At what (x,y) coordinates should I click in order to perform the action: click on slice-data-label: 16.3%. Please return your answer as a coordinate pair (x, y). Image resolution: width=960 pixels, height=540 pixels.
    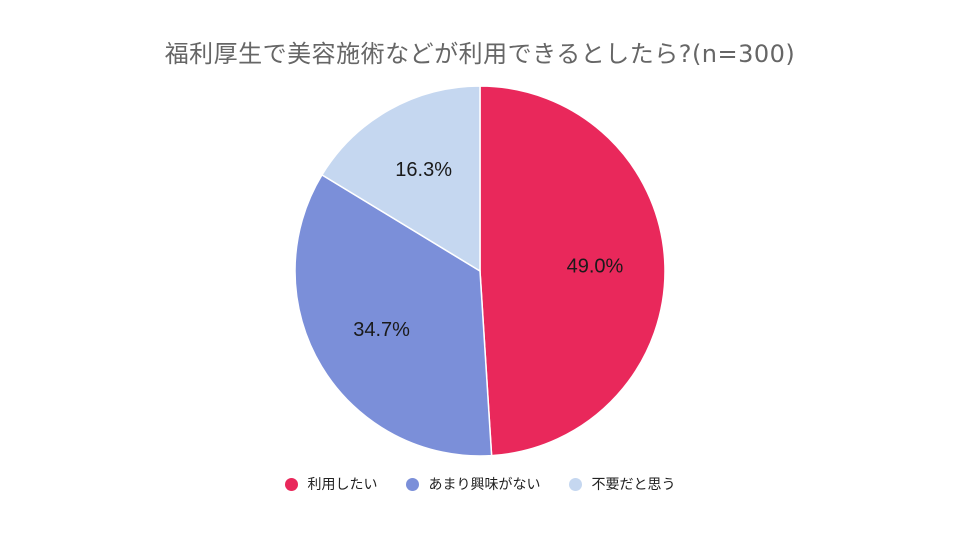
    Looking at the image, I should click on (423, 170).